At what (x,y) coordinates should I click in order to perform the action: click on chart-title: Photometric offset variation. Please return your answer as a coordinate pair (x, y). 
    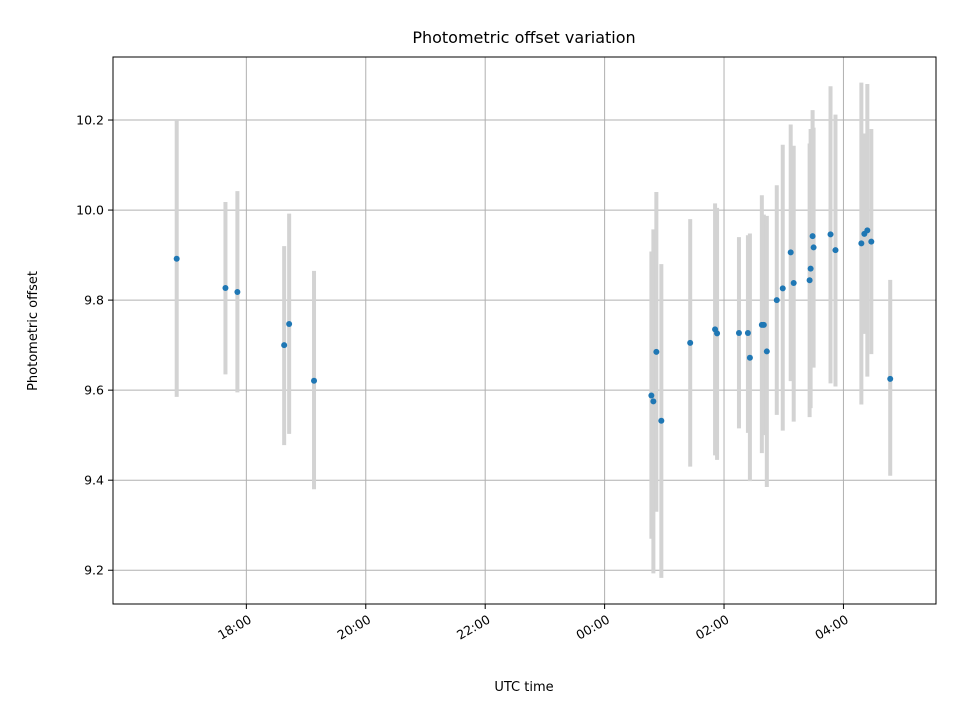
    Looking at the image, I should click on (523, 37).